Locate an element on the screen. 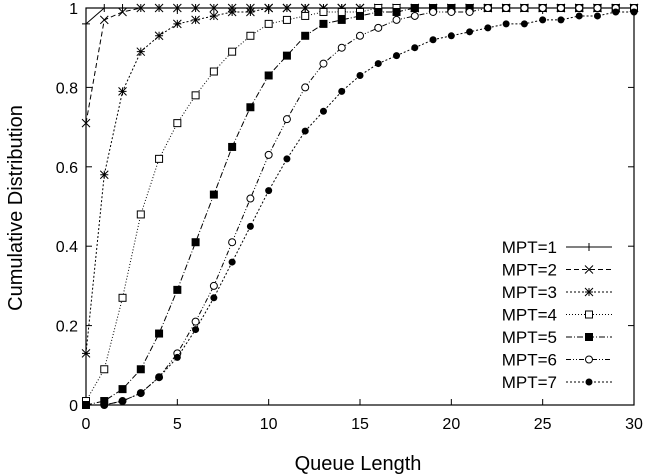 The image size is (649, 474). legend-entry: MPT=7 is located at coordinates (557, 382).